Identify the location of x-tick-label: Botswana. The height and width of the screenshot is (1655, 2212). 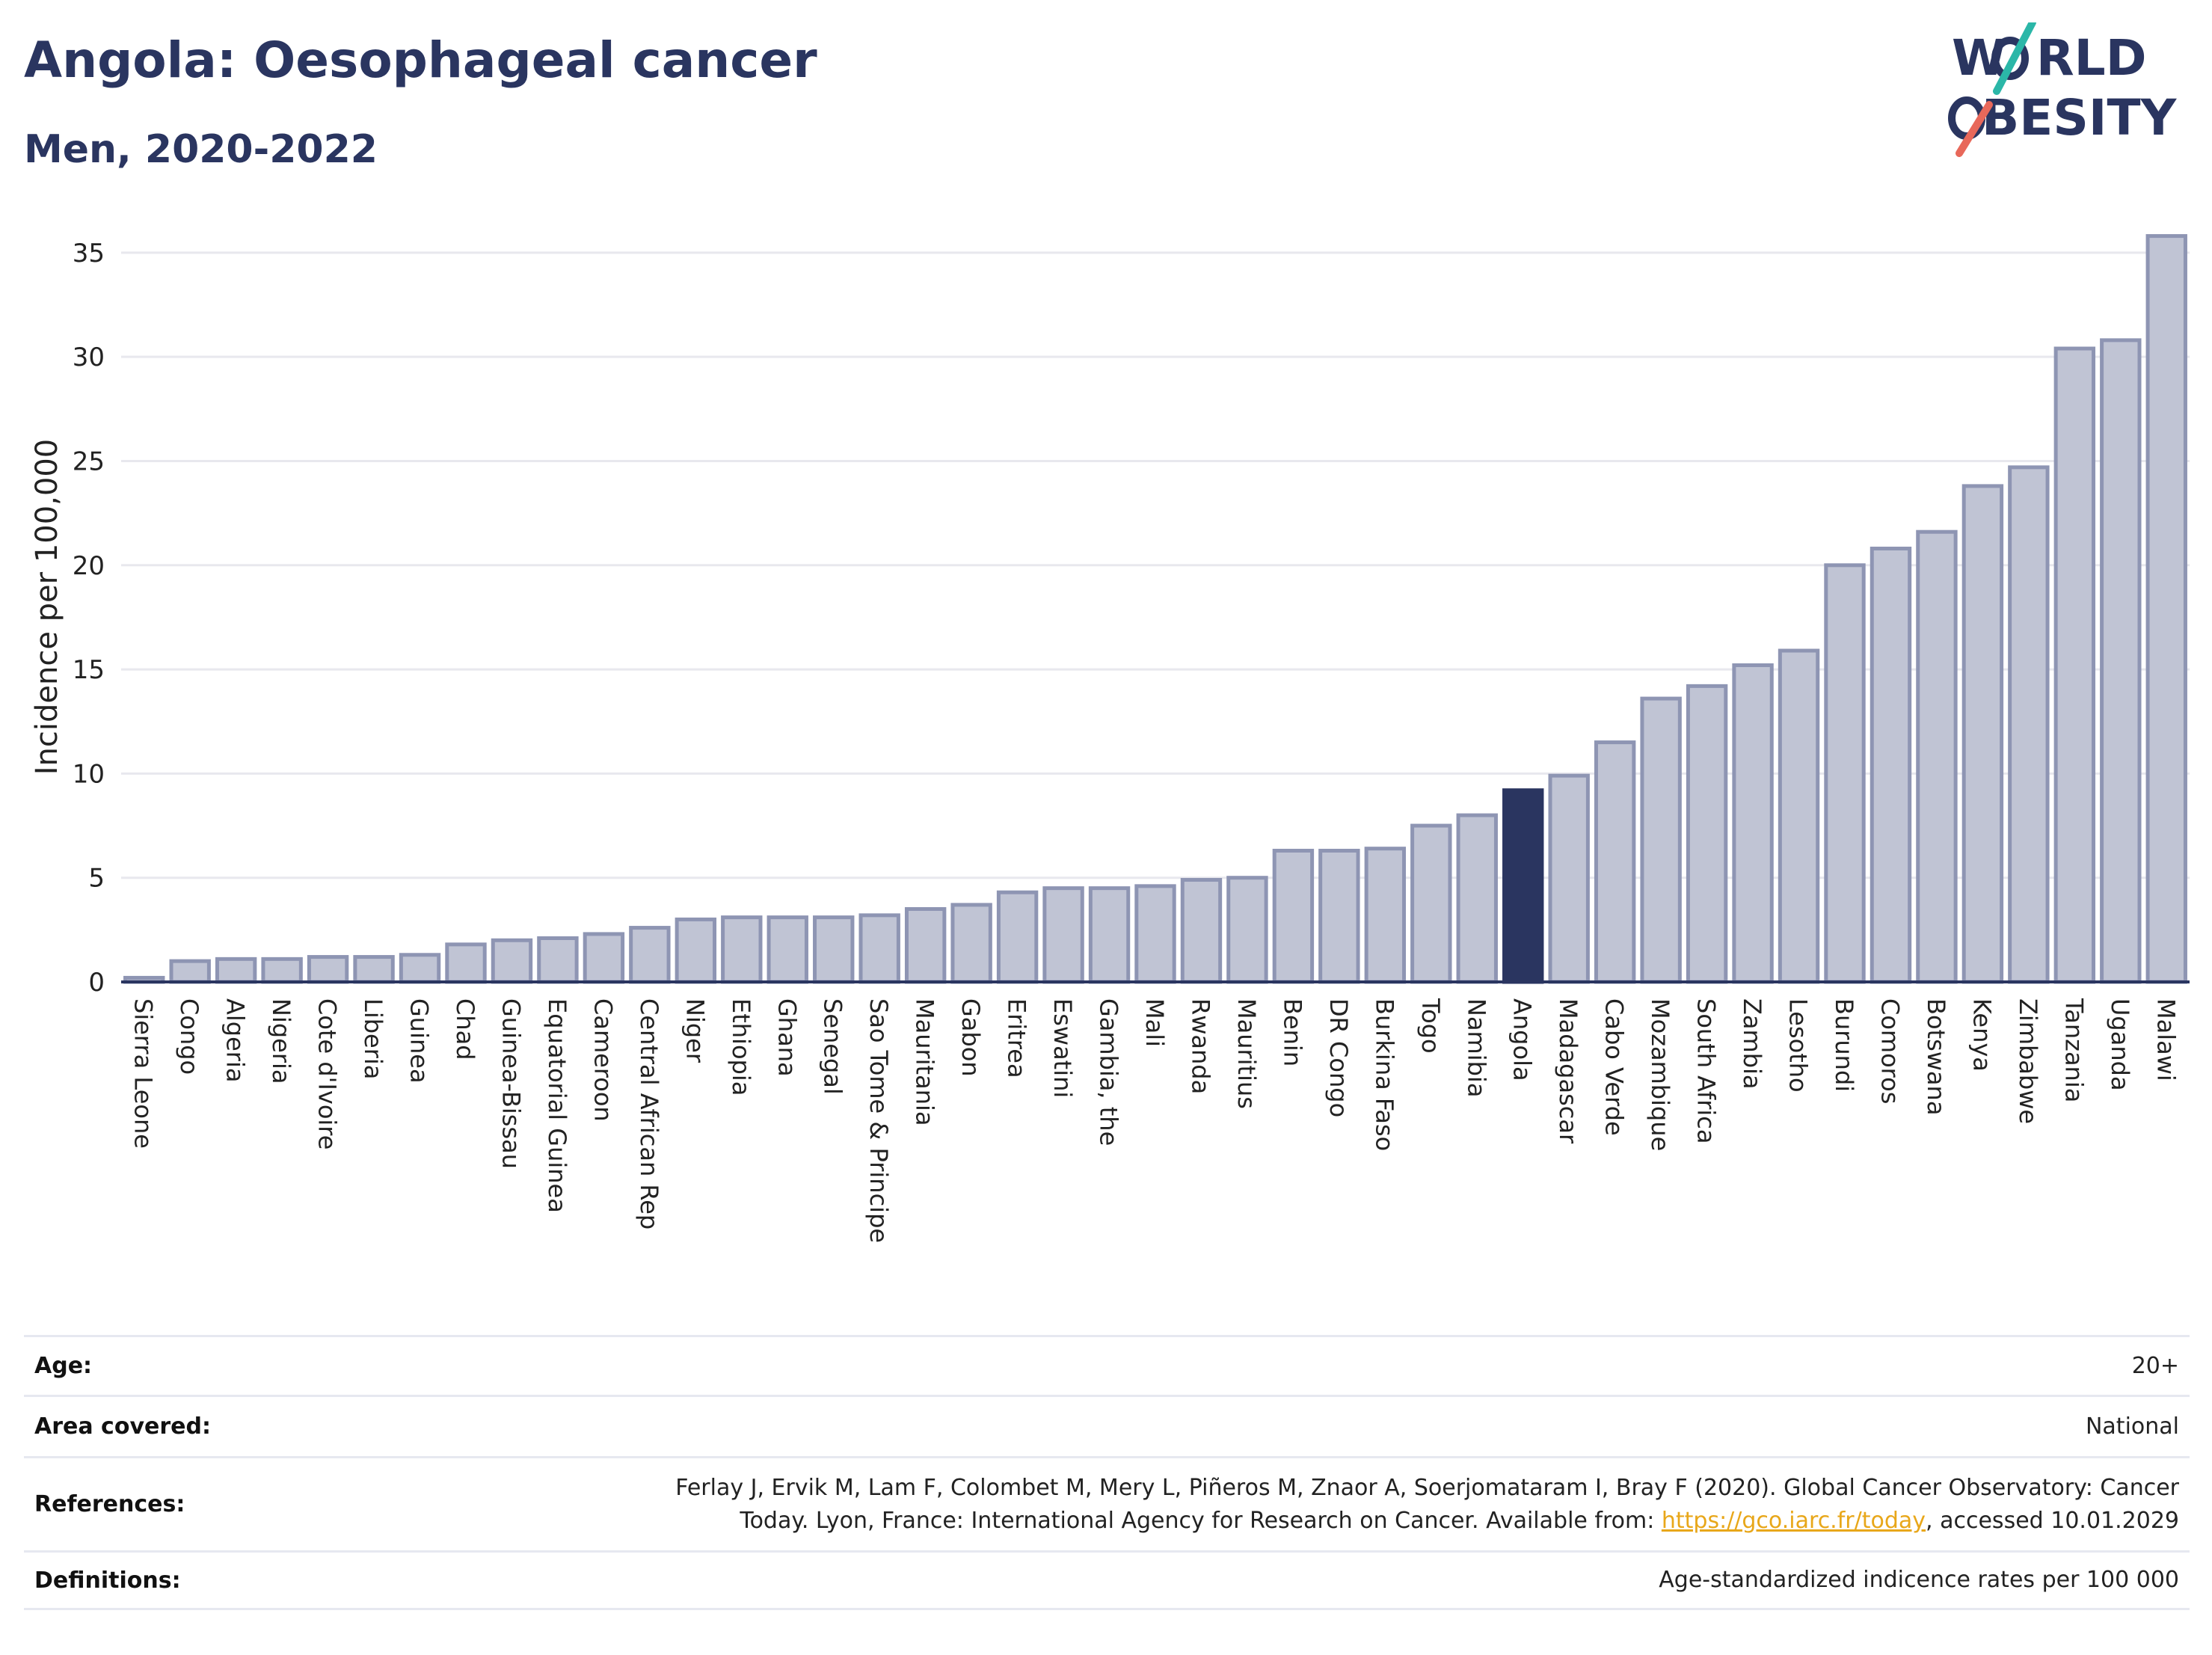
(1936, 1056).